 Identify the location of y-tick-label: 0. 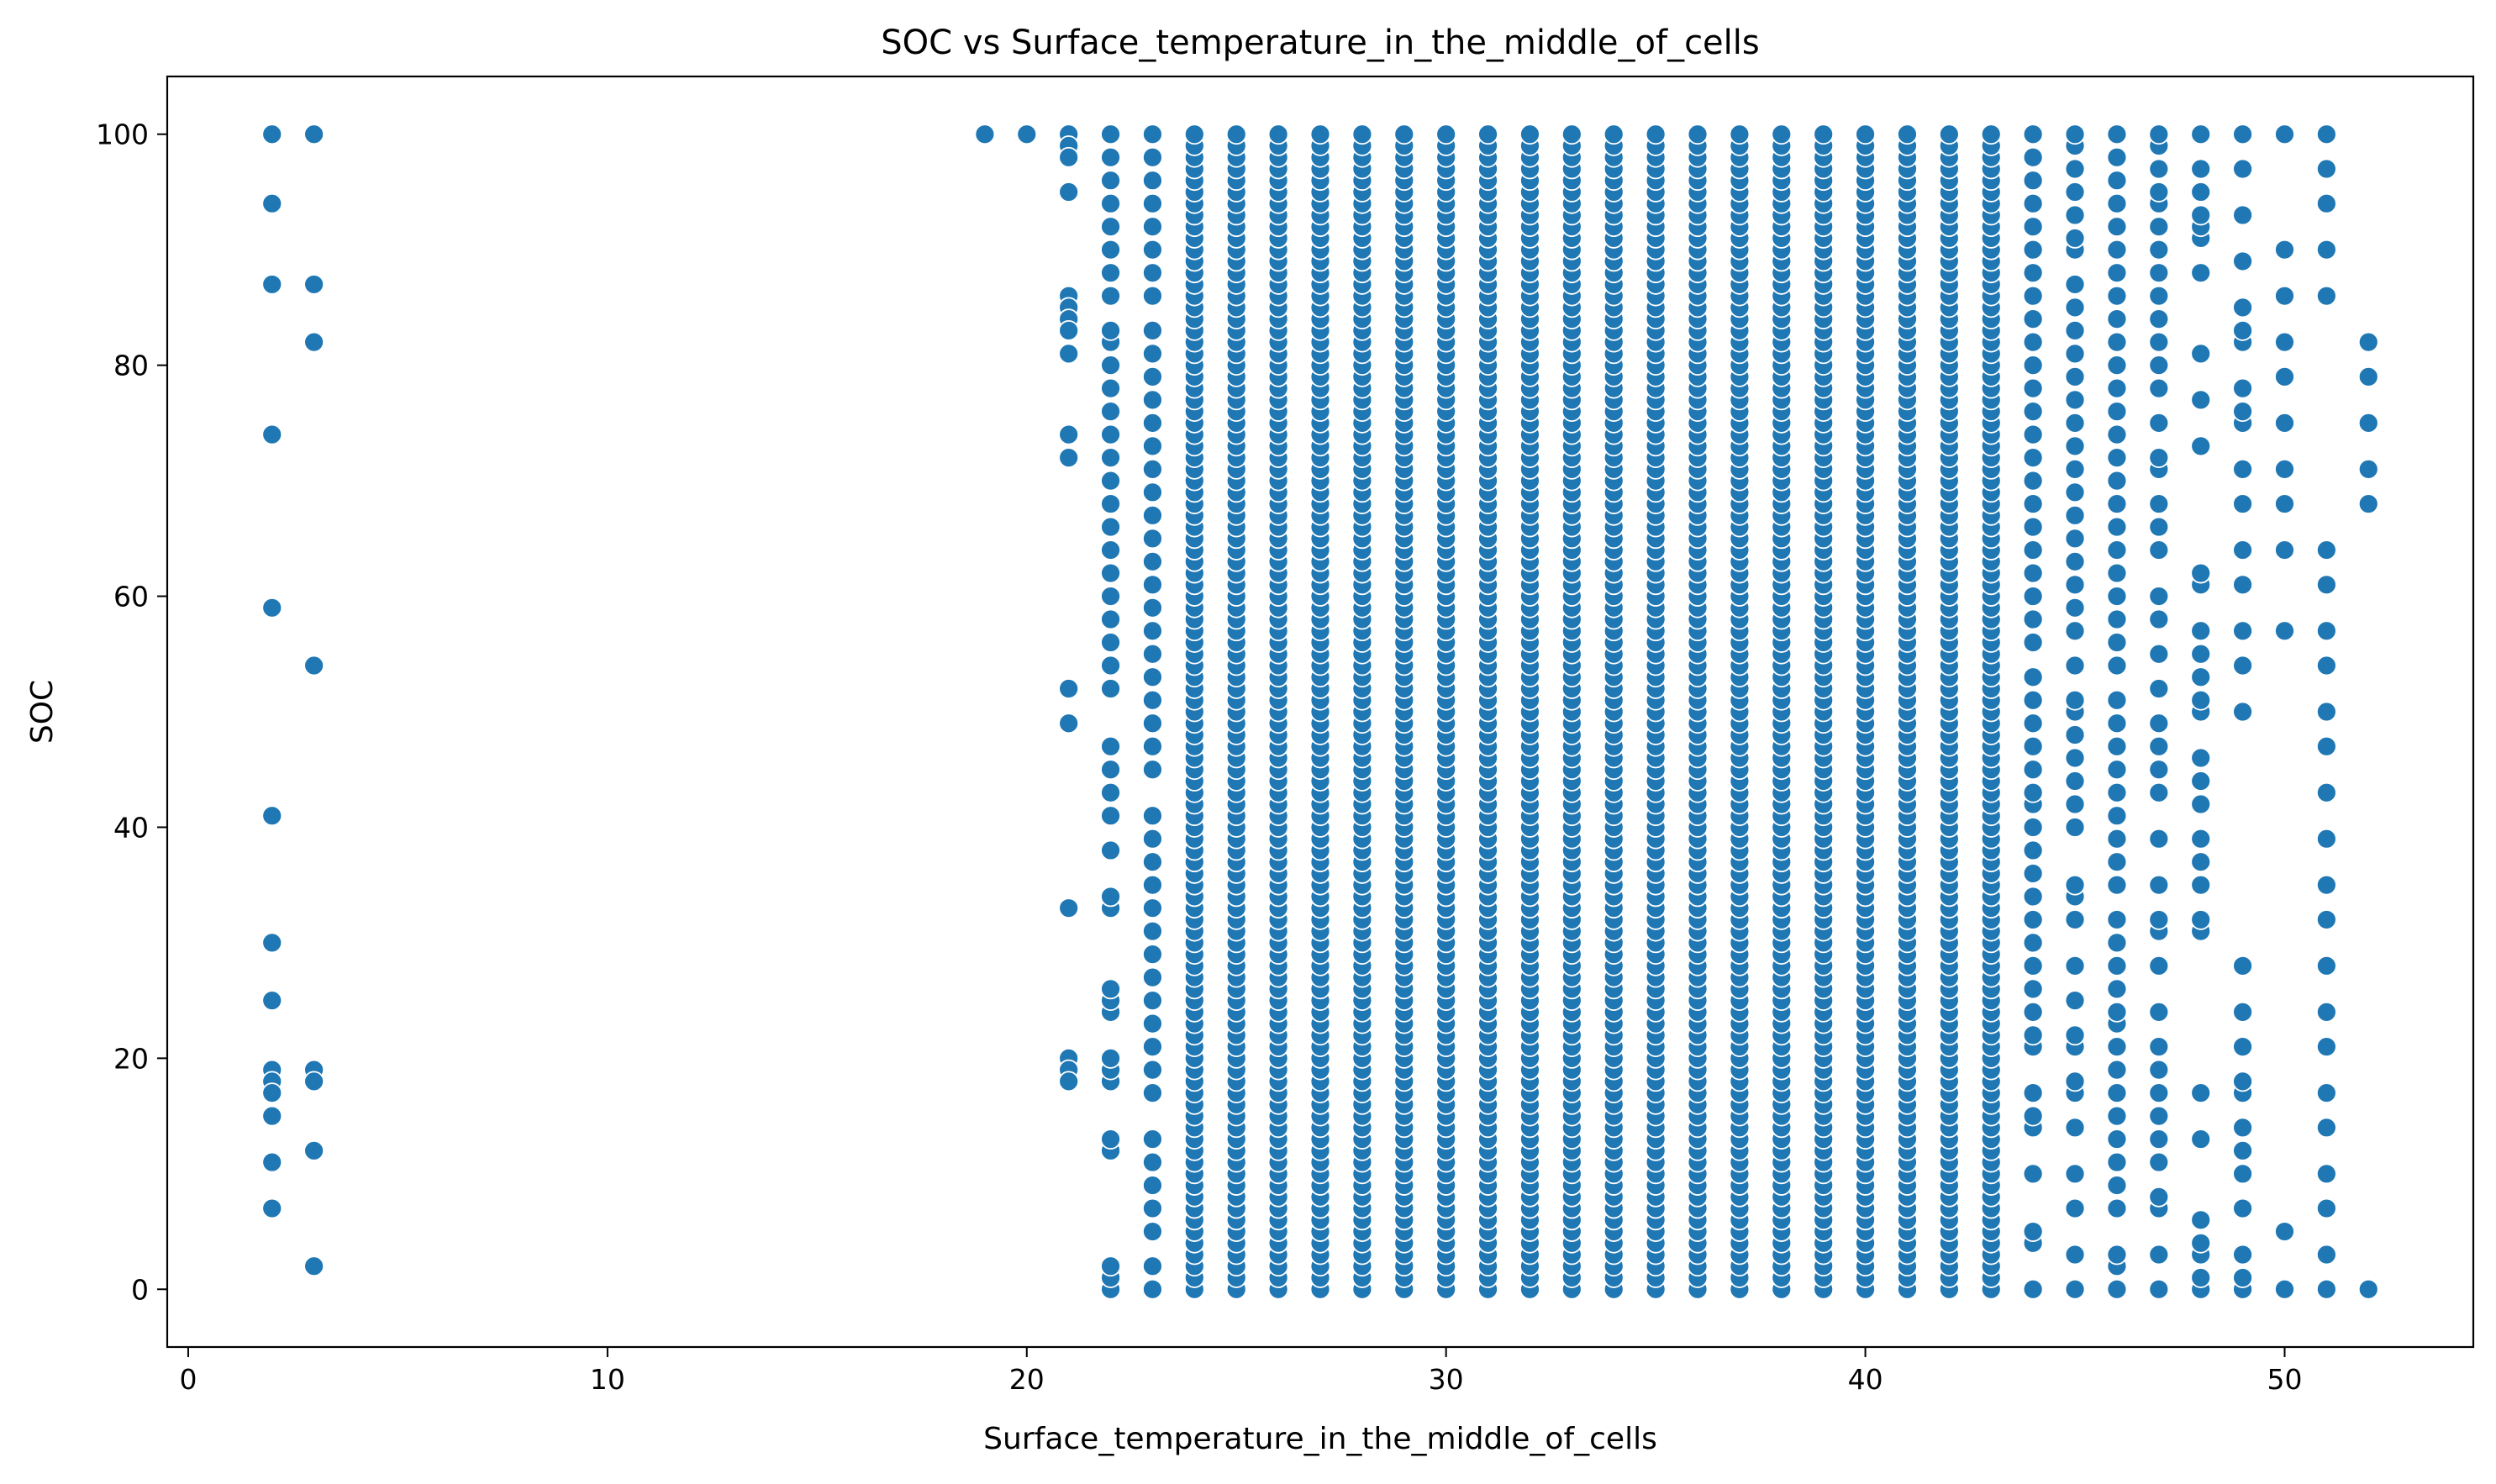
(140, 1290).